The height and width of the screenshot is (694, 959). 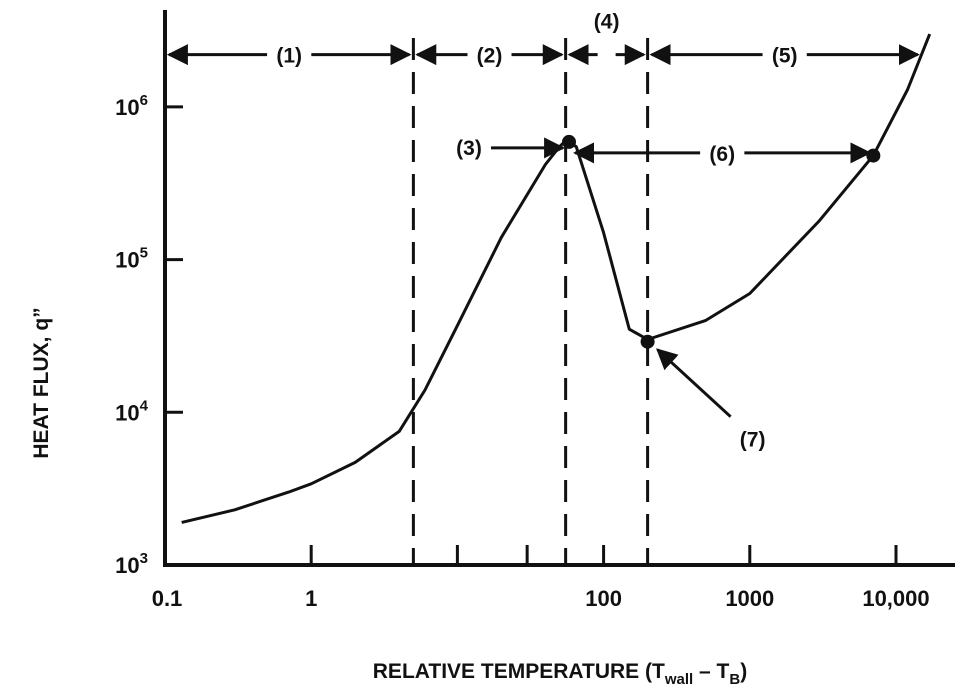 What do you see at coordinates (289, 56) in the screenshot?
I see `region-label: (1)` at bounding box center [289, 56].